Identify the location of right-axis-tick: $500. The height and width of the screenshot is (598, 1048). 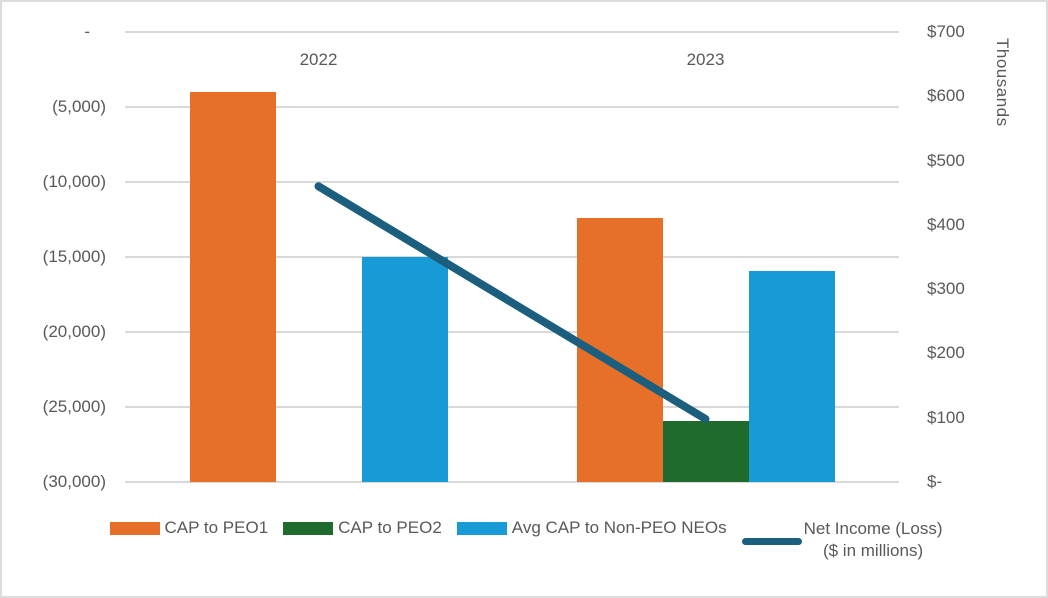
(946, 160).